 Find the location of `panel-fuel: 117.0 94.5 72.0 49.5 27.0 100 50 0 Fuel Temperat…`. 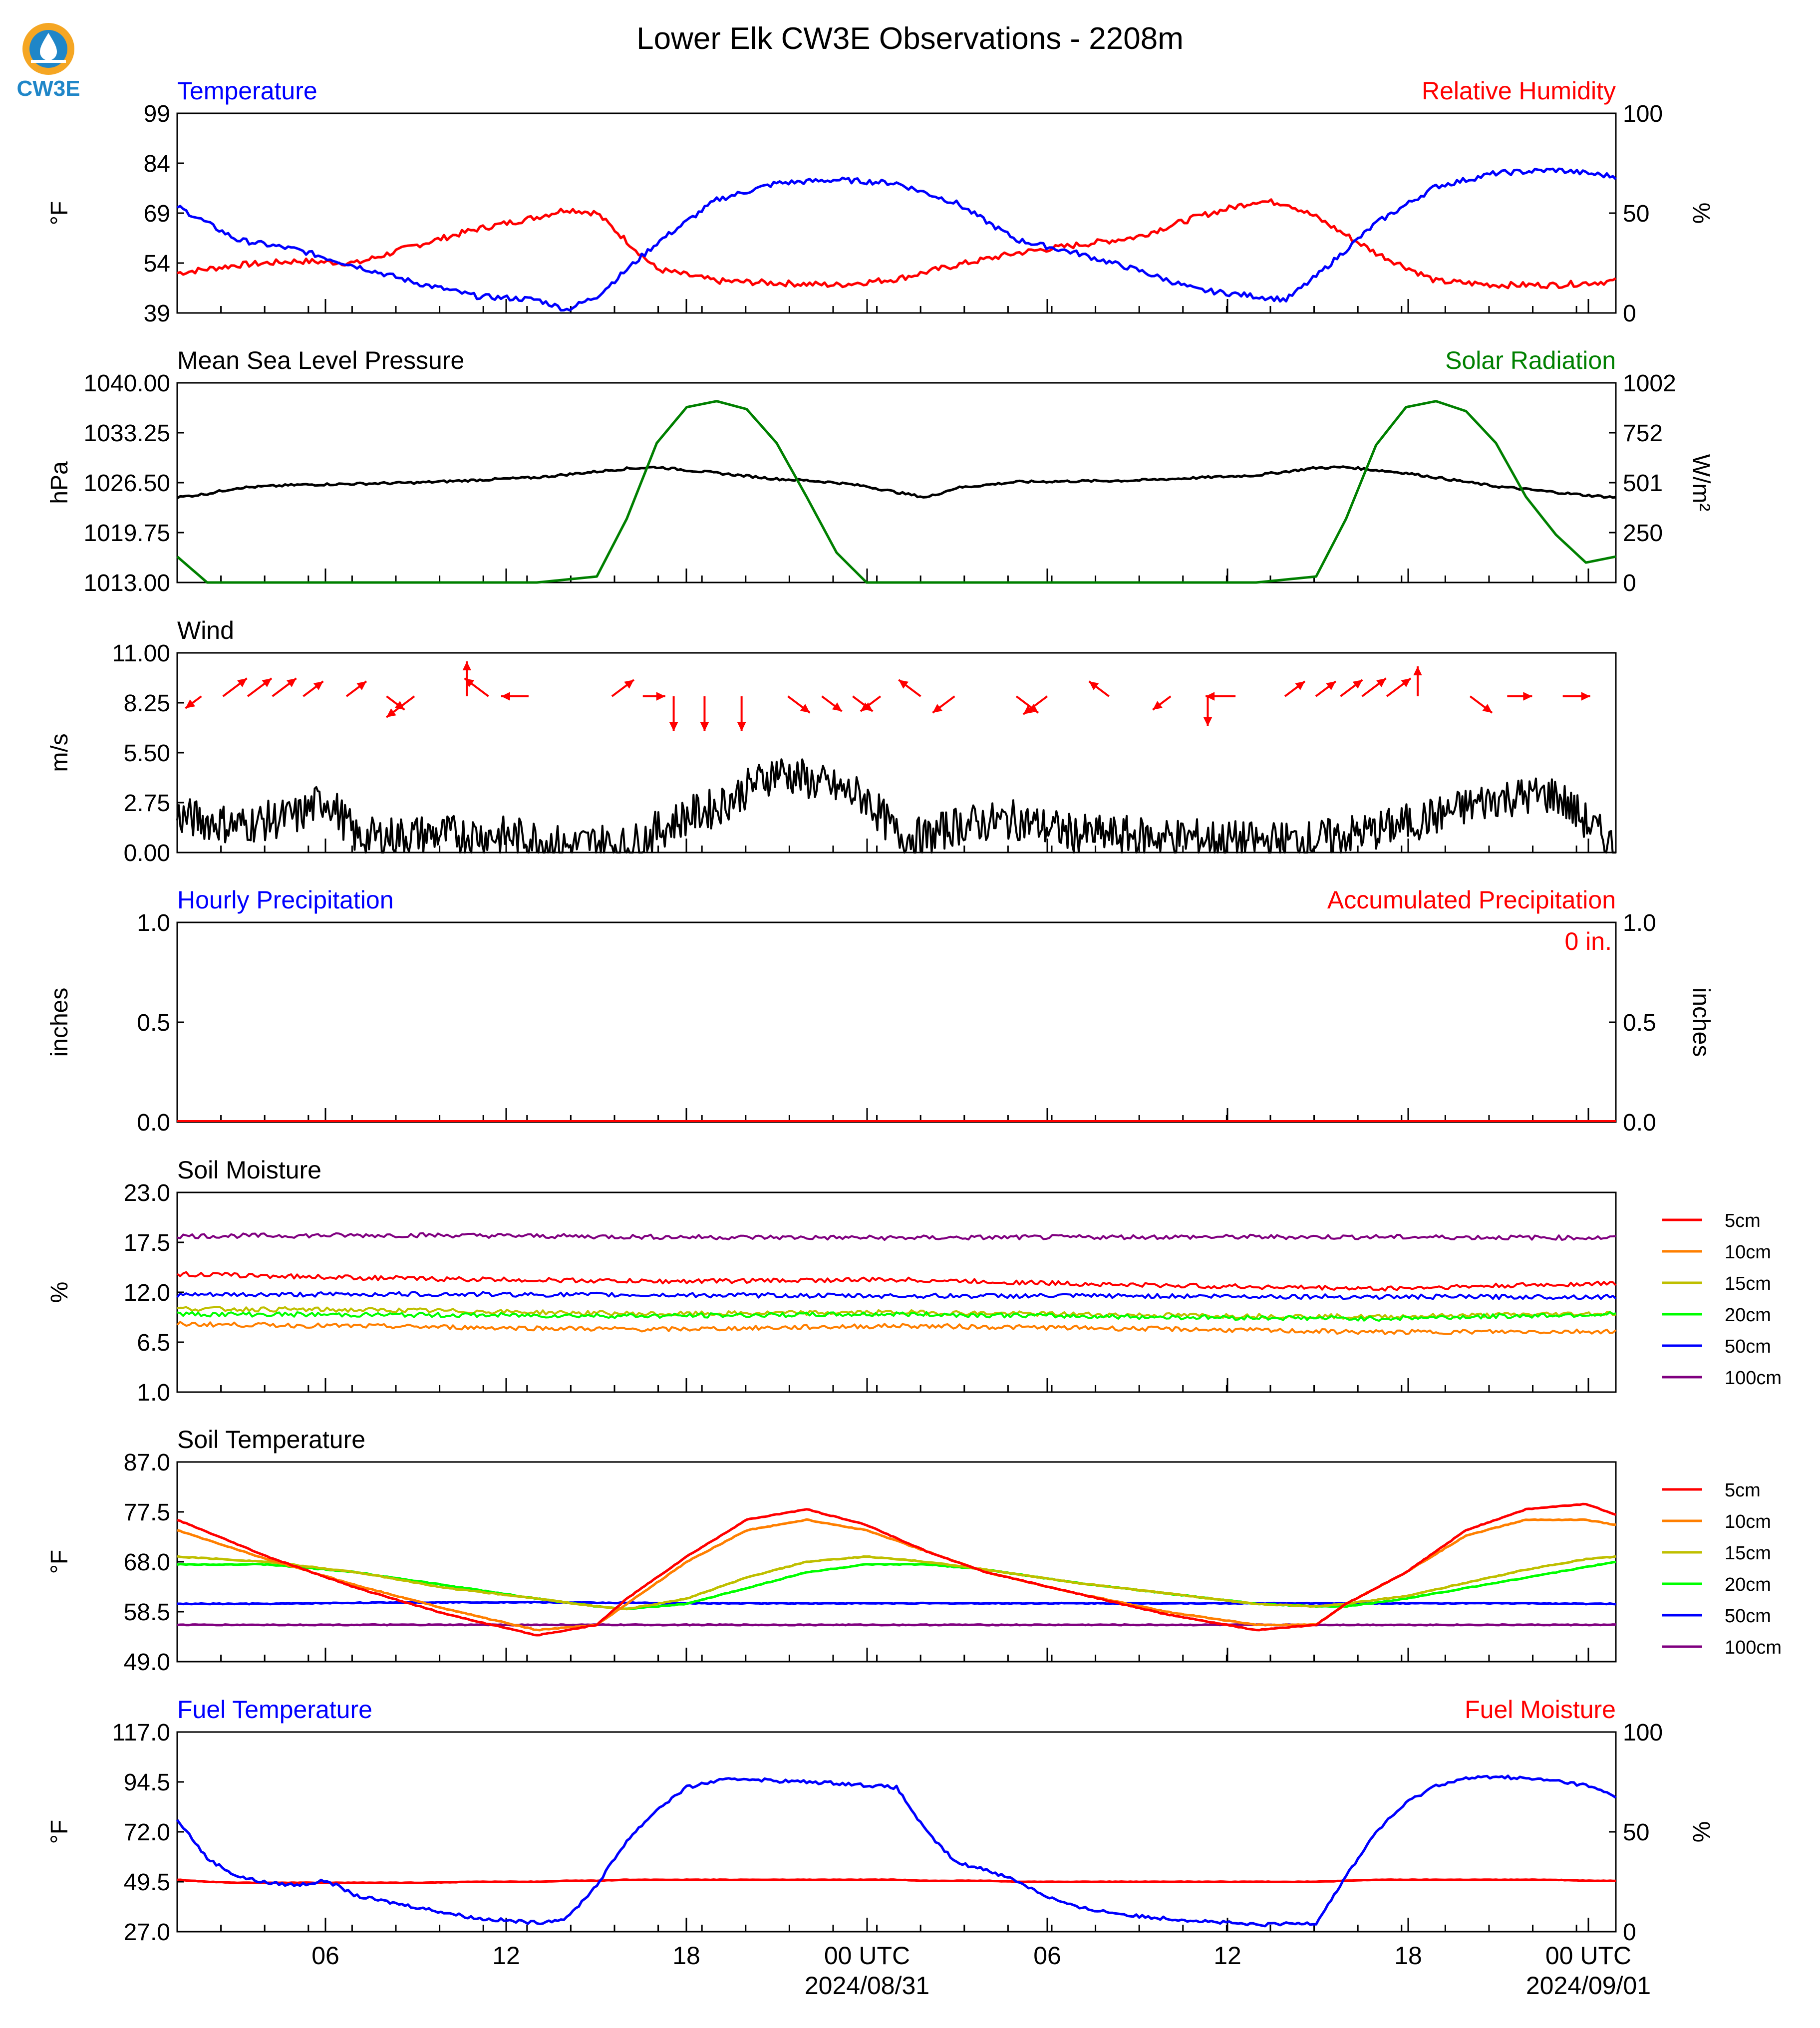

panel-fuel: 117.0 94.5 72.0 49.5 27.0 100 50 0 Fuel Temperat… is located at coordinates (880, 1821).